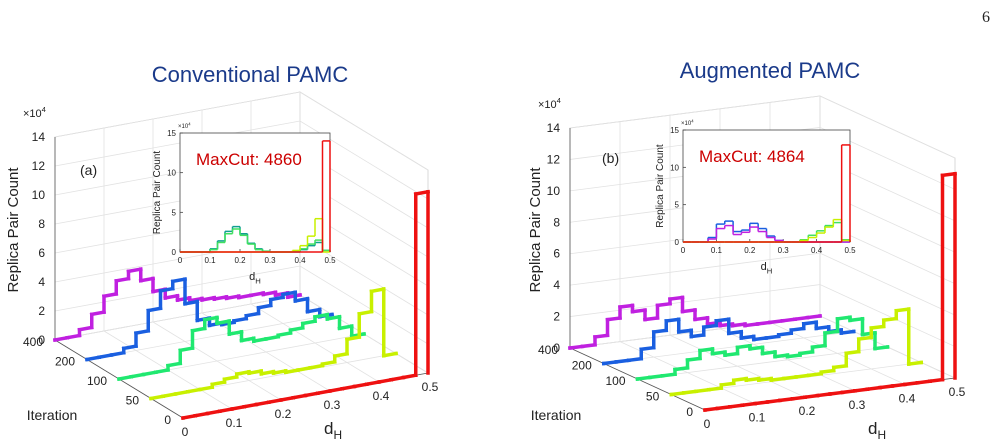 The height and width of the screenshot is (442, 1002). I want to click on inset-y-multiplier-sup: 4, so click(692, 120).